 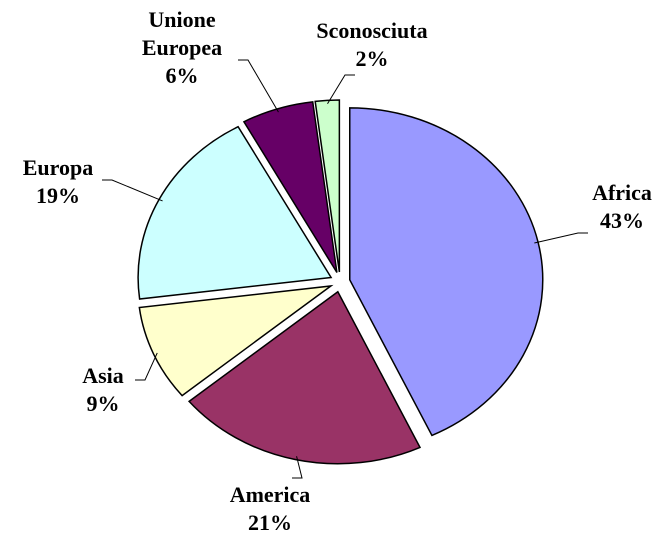 What do you see at coordinates (622, 192) in the screenshot?
I see `slice-label: Africa` at bounding box center [622, 192].